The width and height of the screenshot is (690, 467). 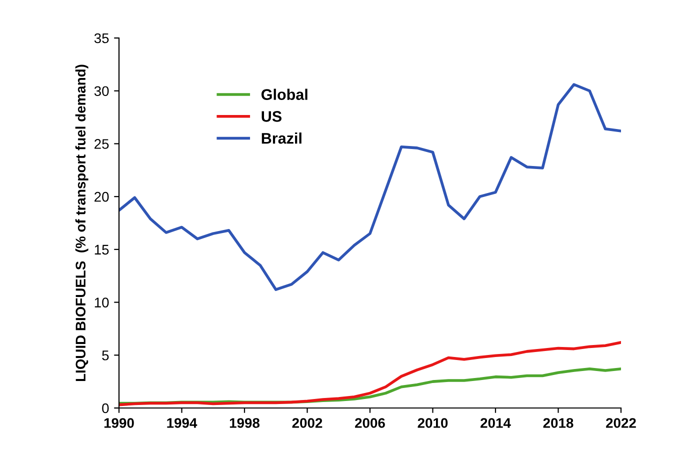 I want to click on y-tick-label: 30, so click(x=101, y=91).